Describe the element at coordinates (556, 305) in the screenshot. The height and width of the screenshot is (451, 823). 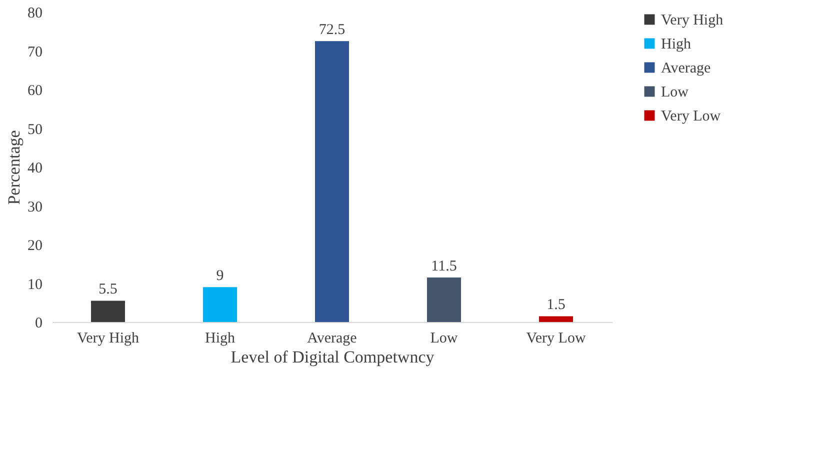
I see `data-label: 1.5` at that location.